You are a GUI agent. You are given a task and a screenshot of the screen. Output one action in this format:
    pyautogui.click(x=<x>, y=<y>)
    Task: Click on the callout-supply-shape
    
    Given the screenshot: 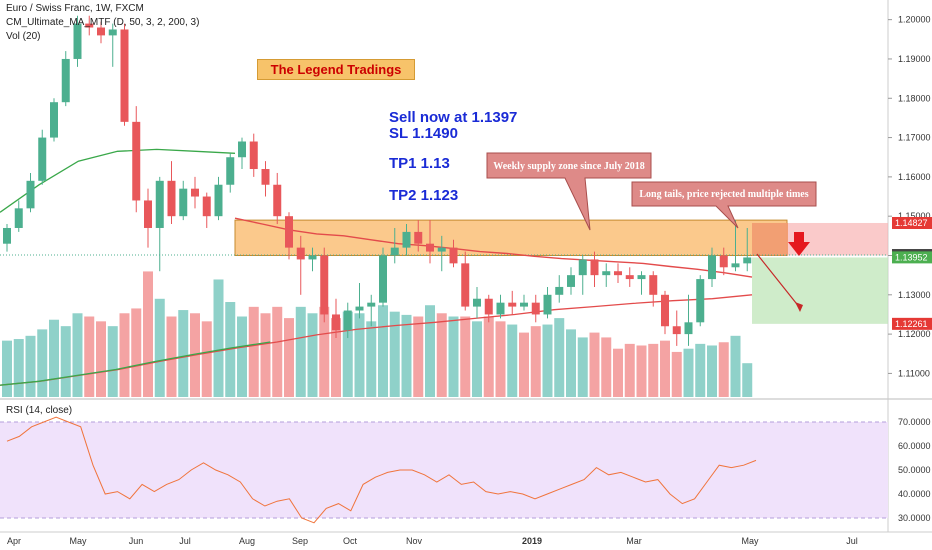 What is the action you would take?
    pyautogui.click(x=569, y=191)
    